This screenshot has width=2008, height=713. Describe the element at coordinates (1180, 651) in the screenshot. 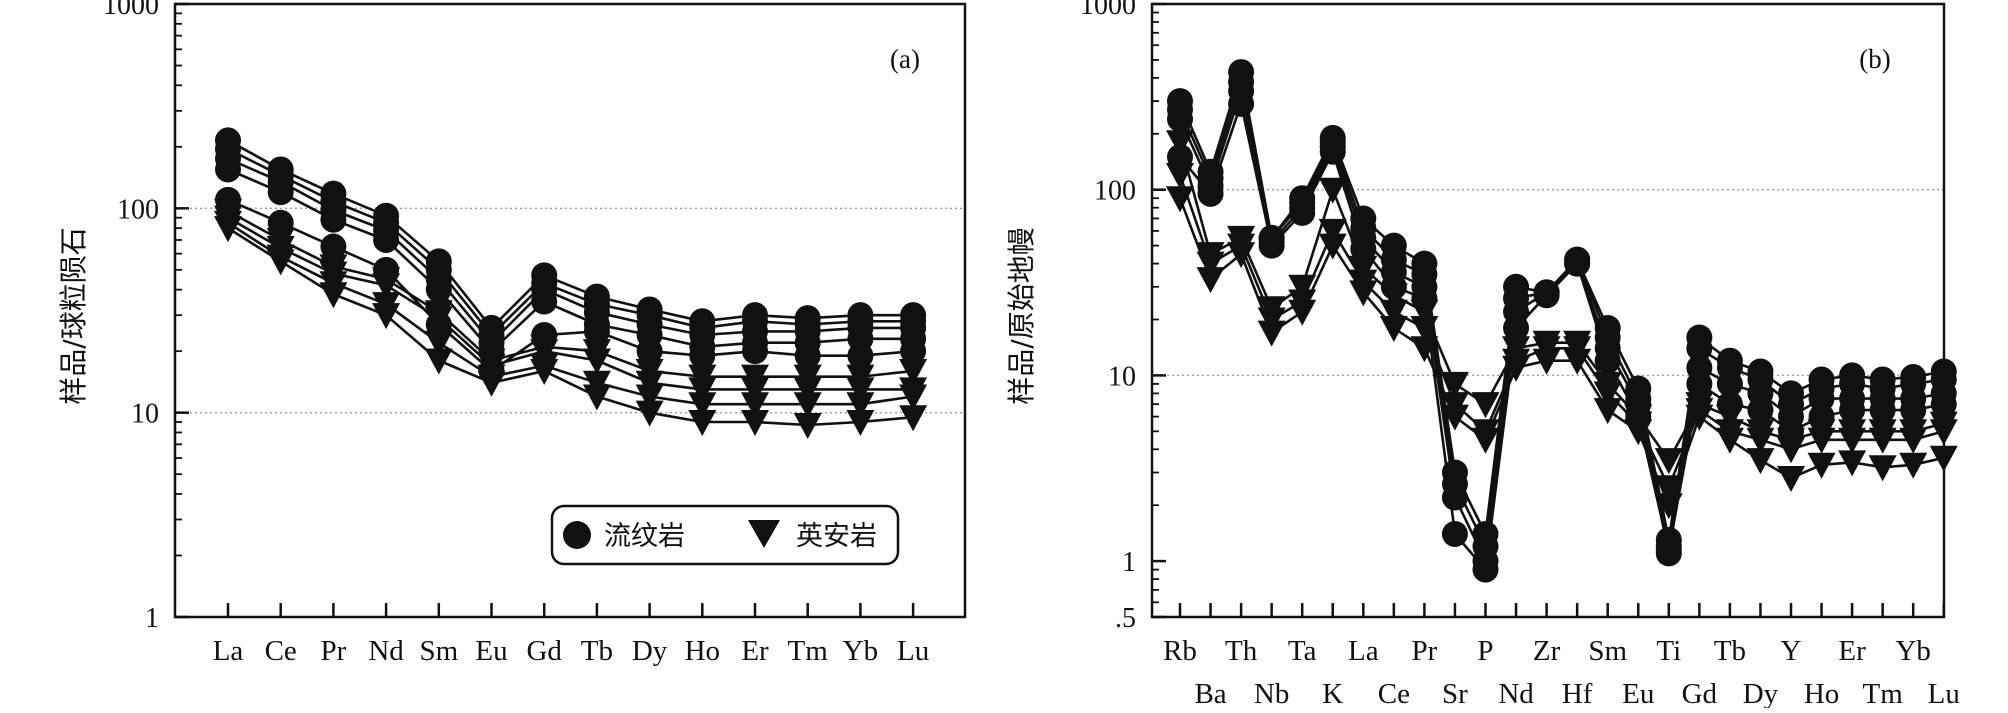

I see `panel-b-x-tick-label-Rb: Rb` at that location.